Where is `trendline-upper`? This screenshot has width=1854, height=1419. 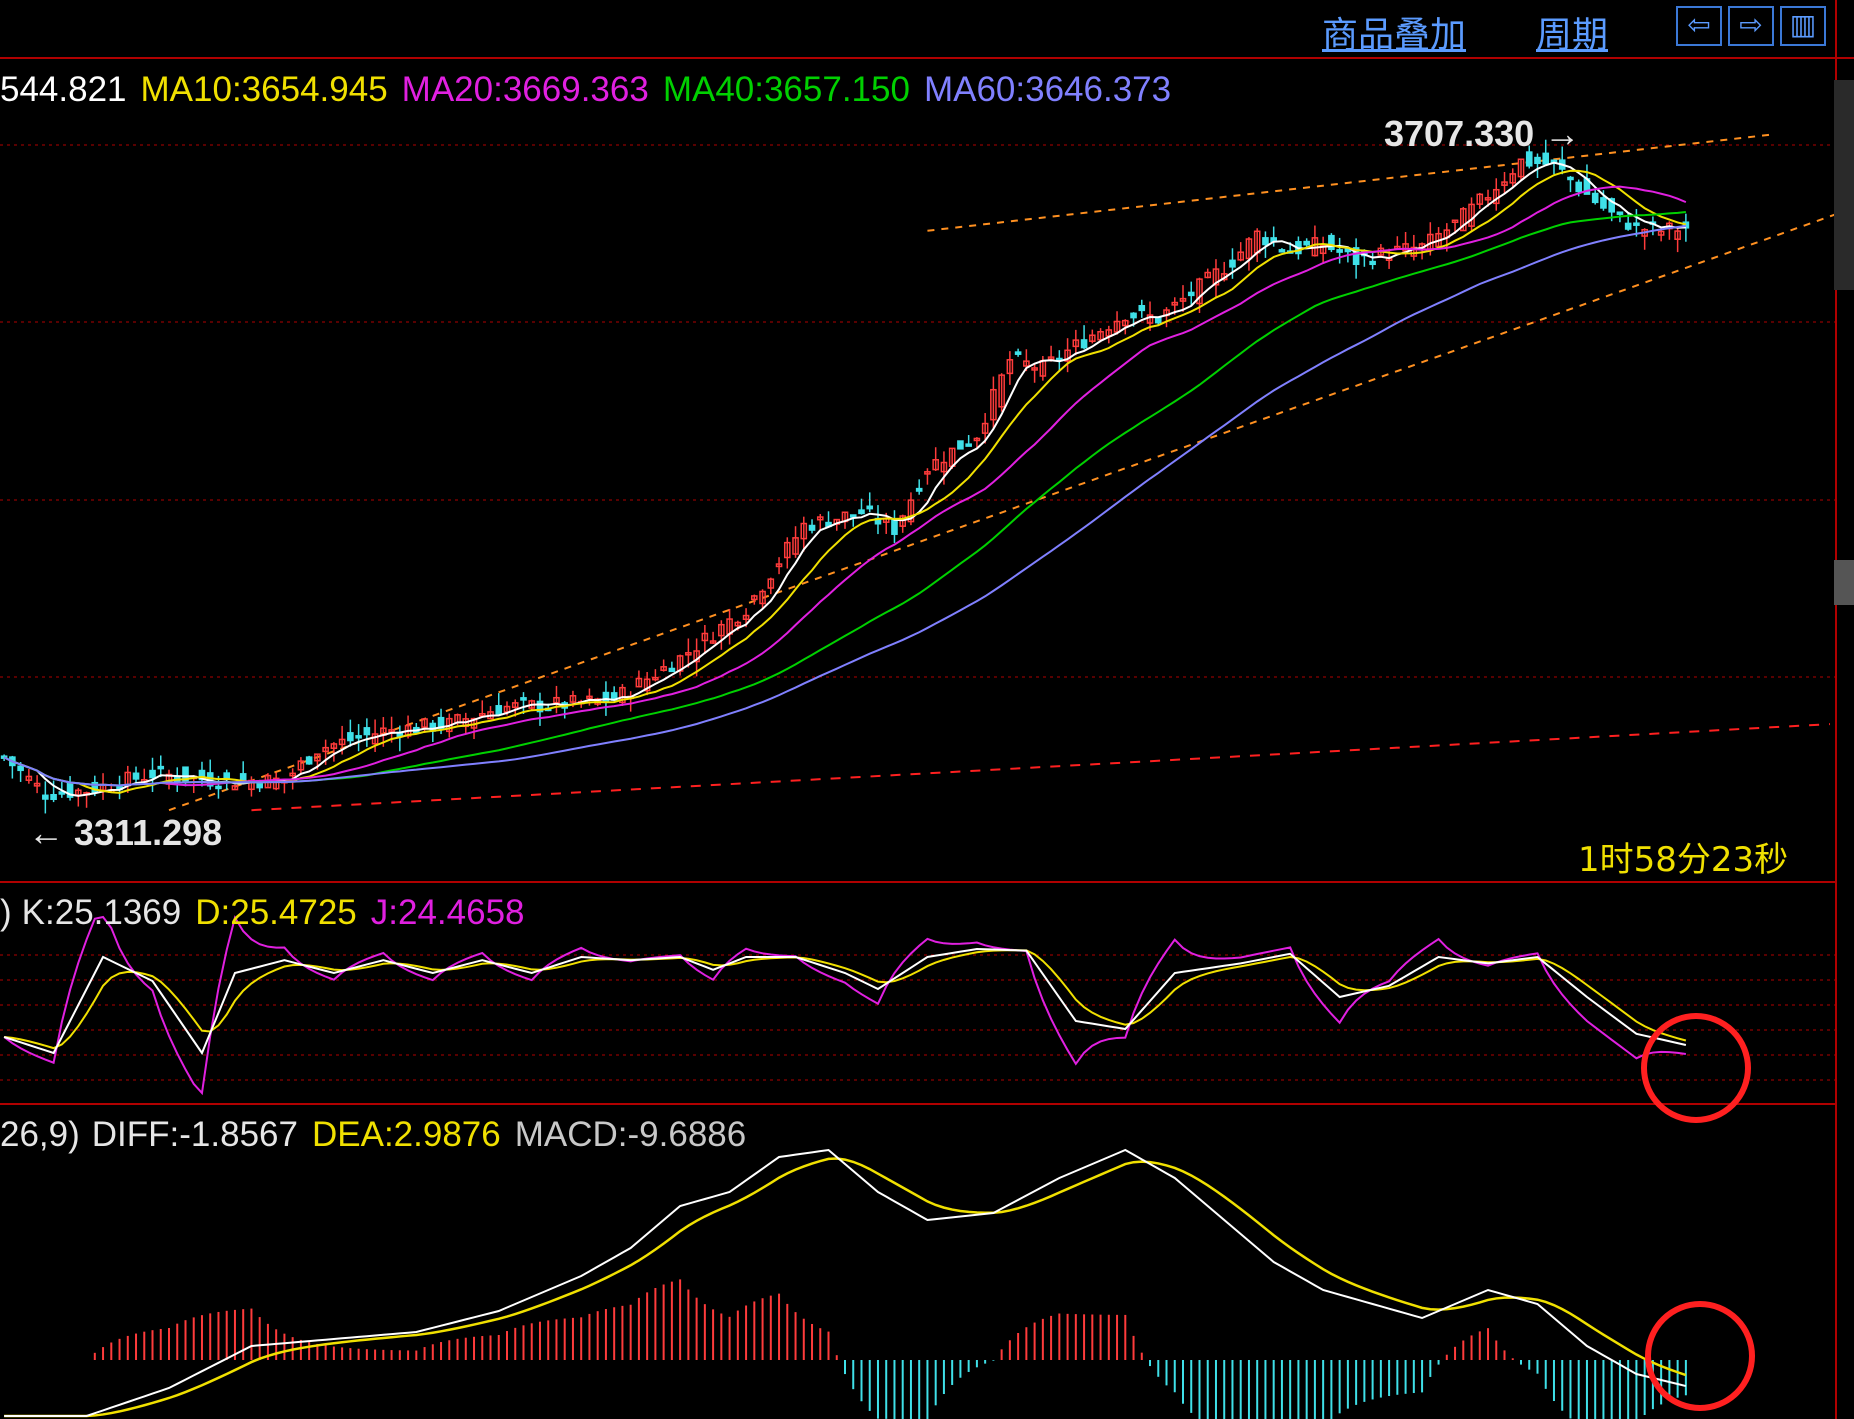
trendline-upper is located at coordinates (1349, 182).